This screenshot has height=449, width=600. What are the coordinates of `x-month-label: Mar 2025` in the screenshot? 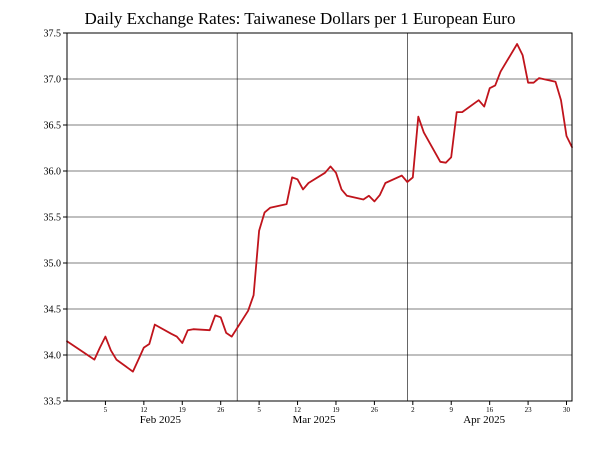 It's located at (314, 420).